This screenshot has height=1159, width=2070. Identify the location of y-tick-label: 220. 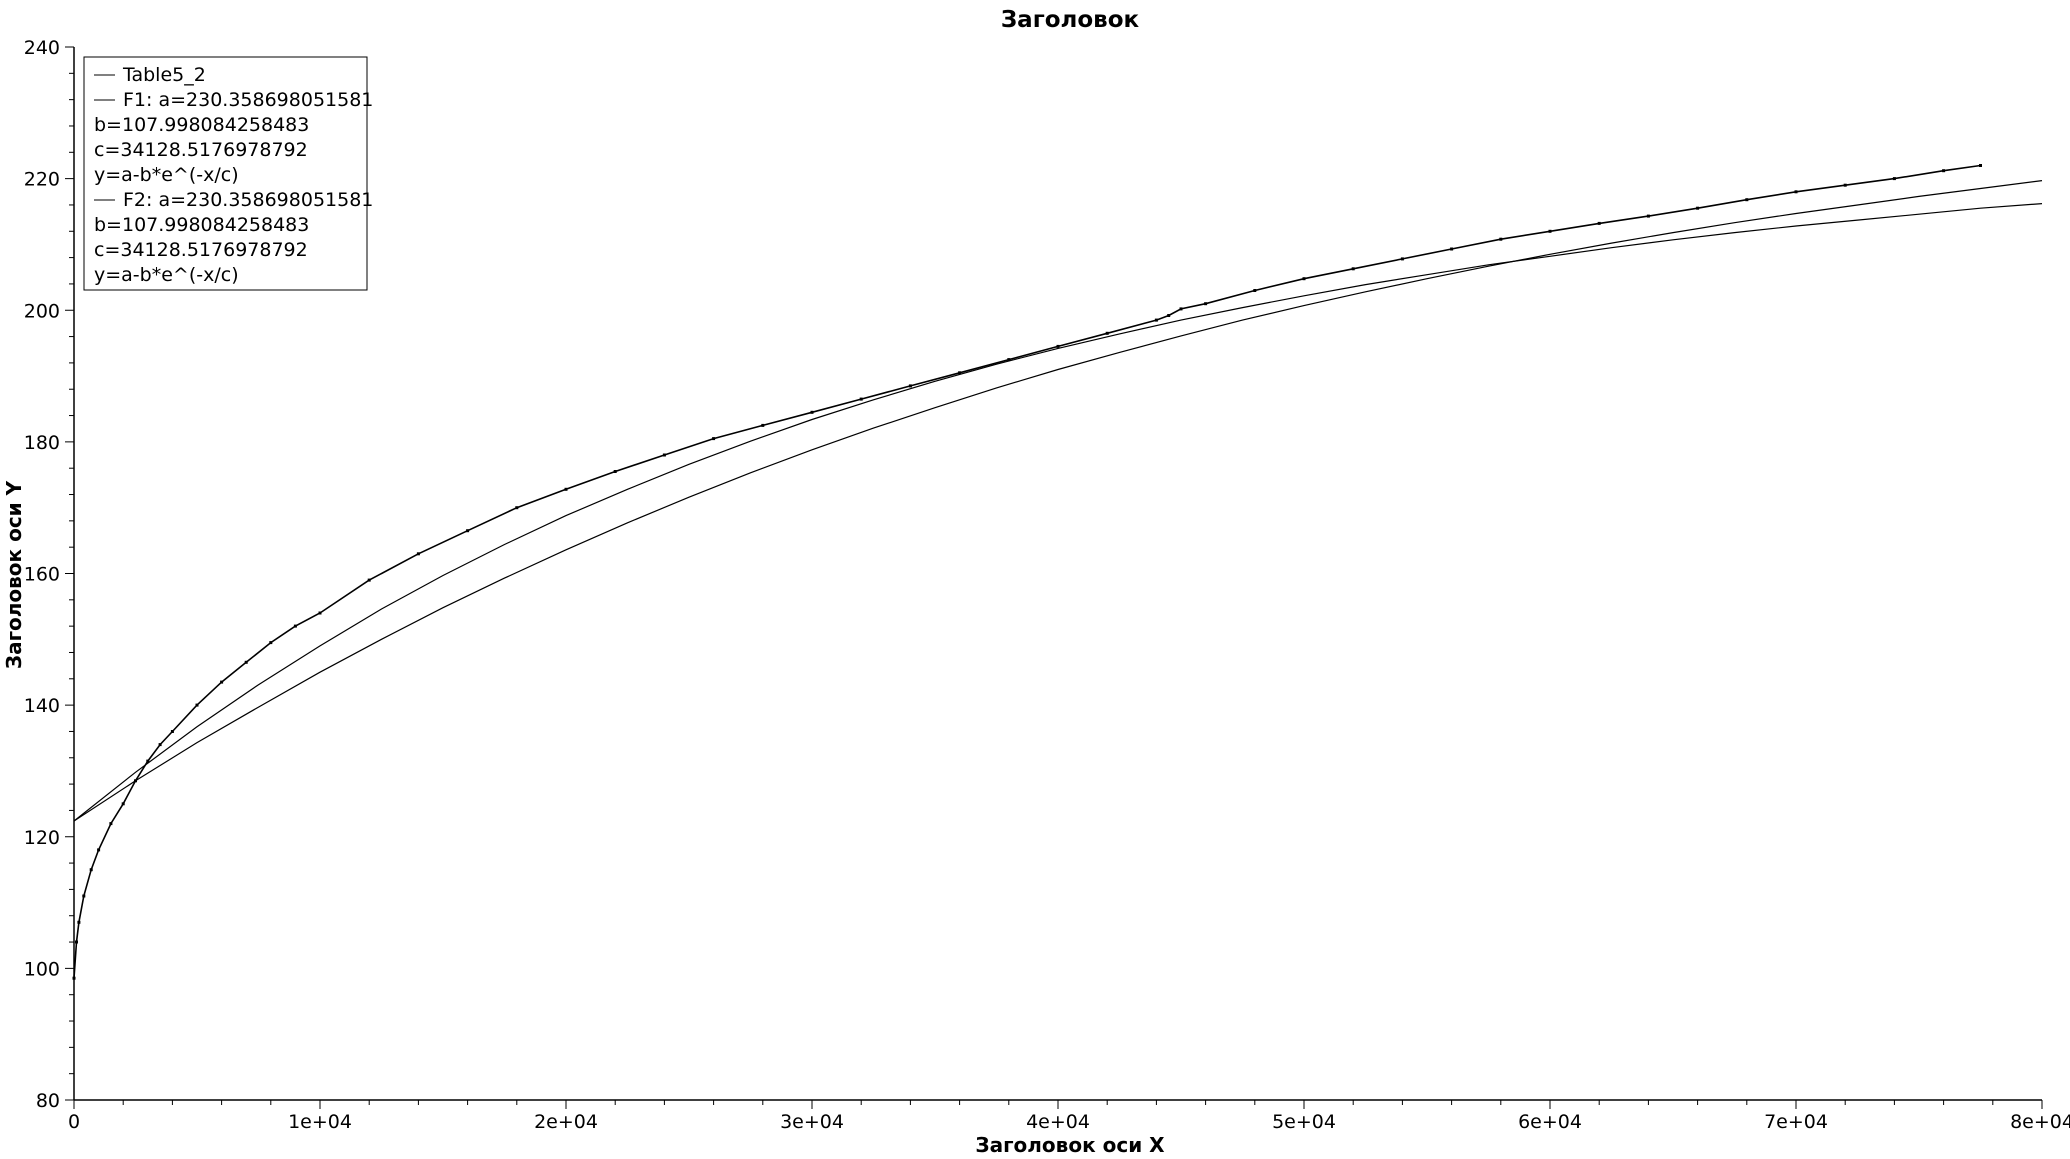
(42, 180).